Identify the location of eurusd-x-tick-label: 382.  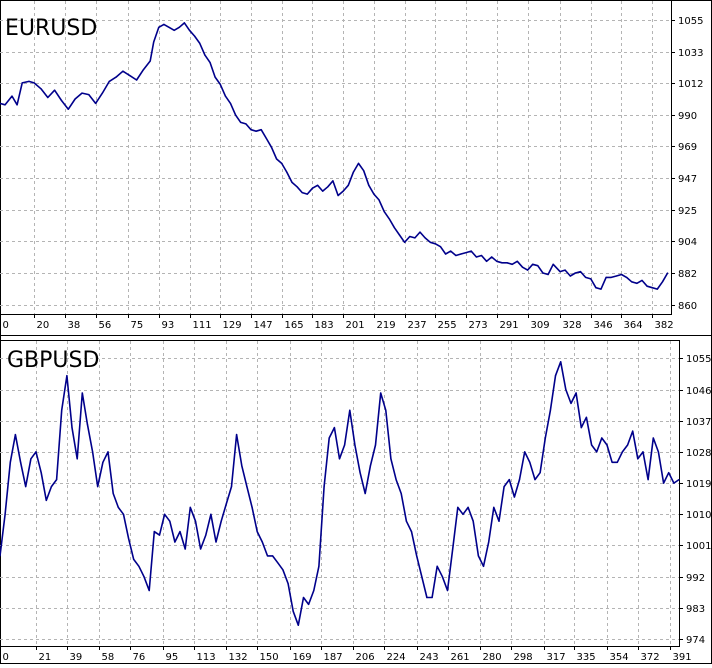
(664, 325).